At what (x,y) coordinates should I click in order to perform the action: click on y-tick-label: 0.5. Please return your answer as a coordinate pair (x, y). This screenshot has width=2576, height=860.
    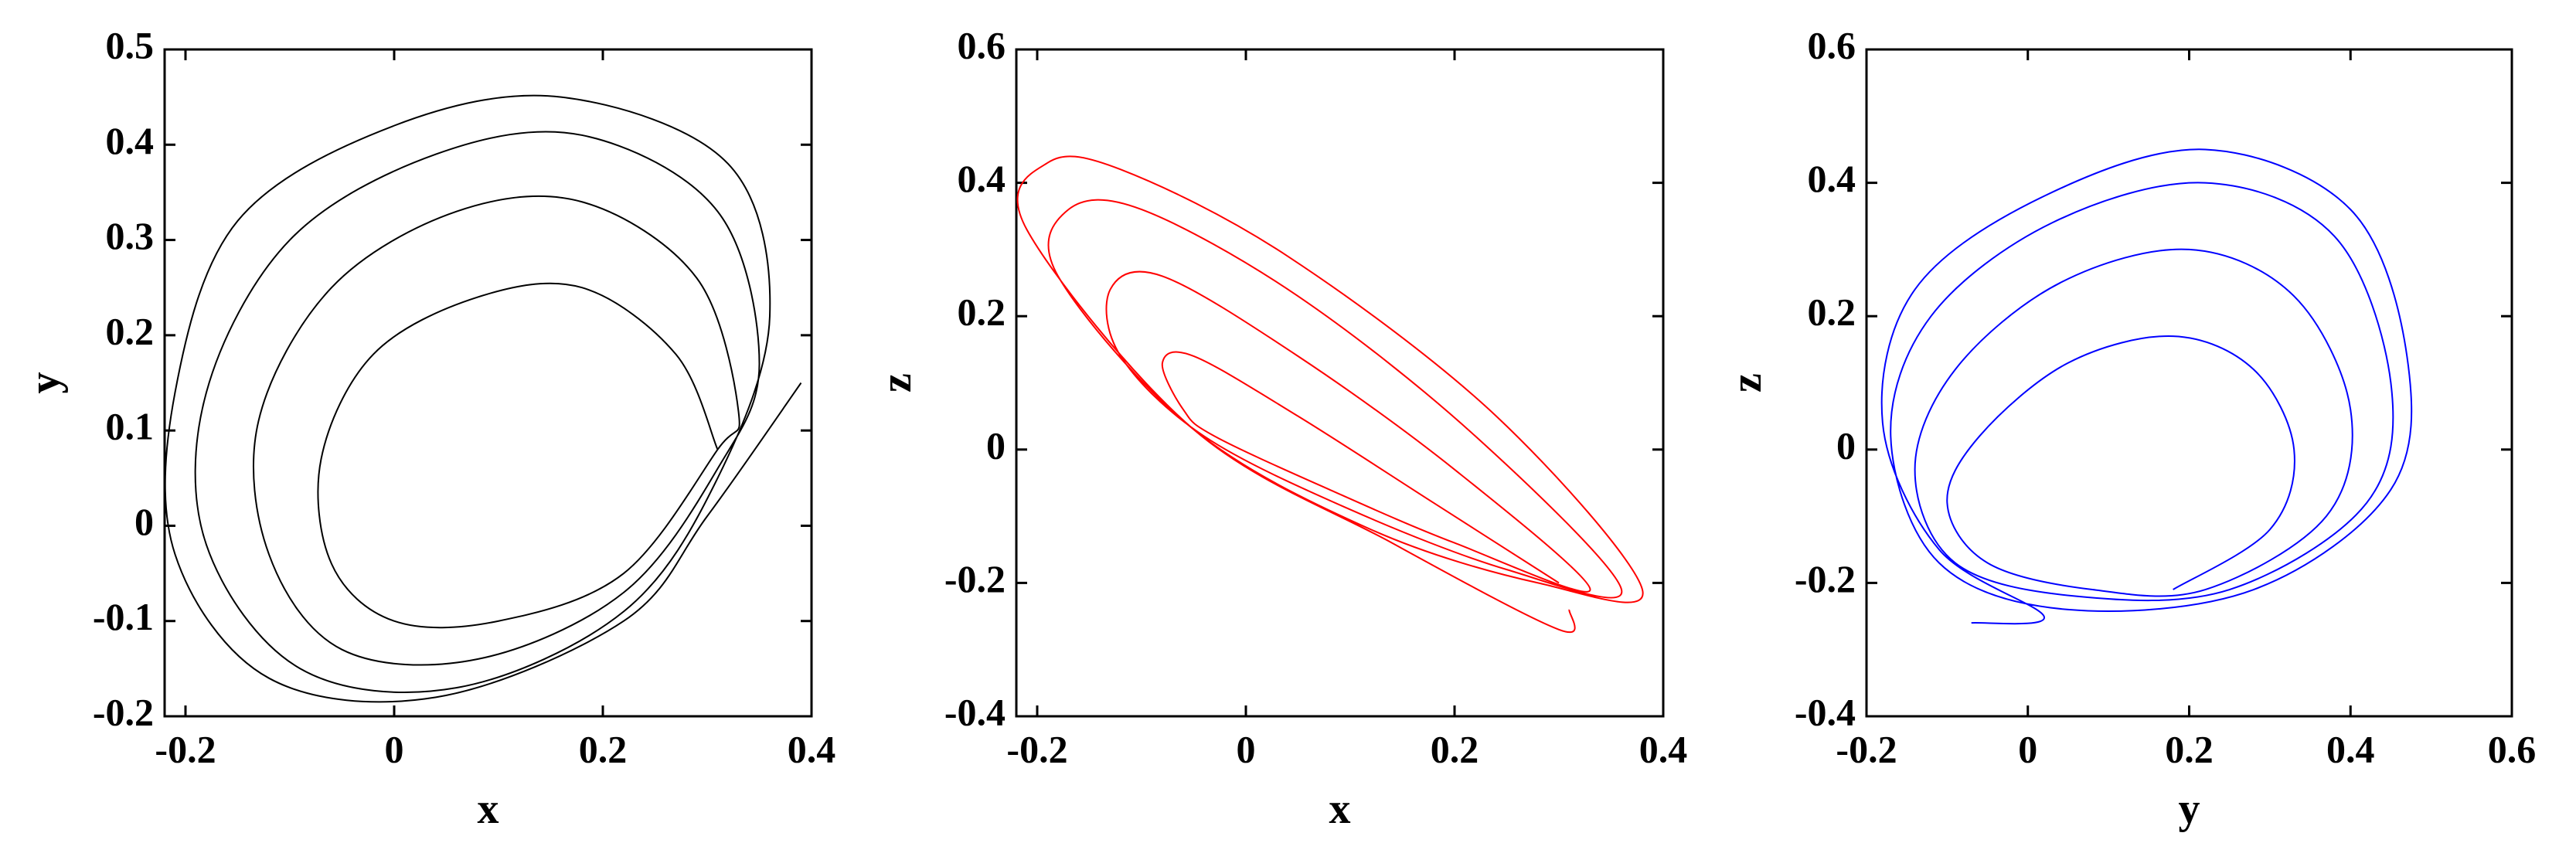
    Looking at the image, I should click on (130, 45).